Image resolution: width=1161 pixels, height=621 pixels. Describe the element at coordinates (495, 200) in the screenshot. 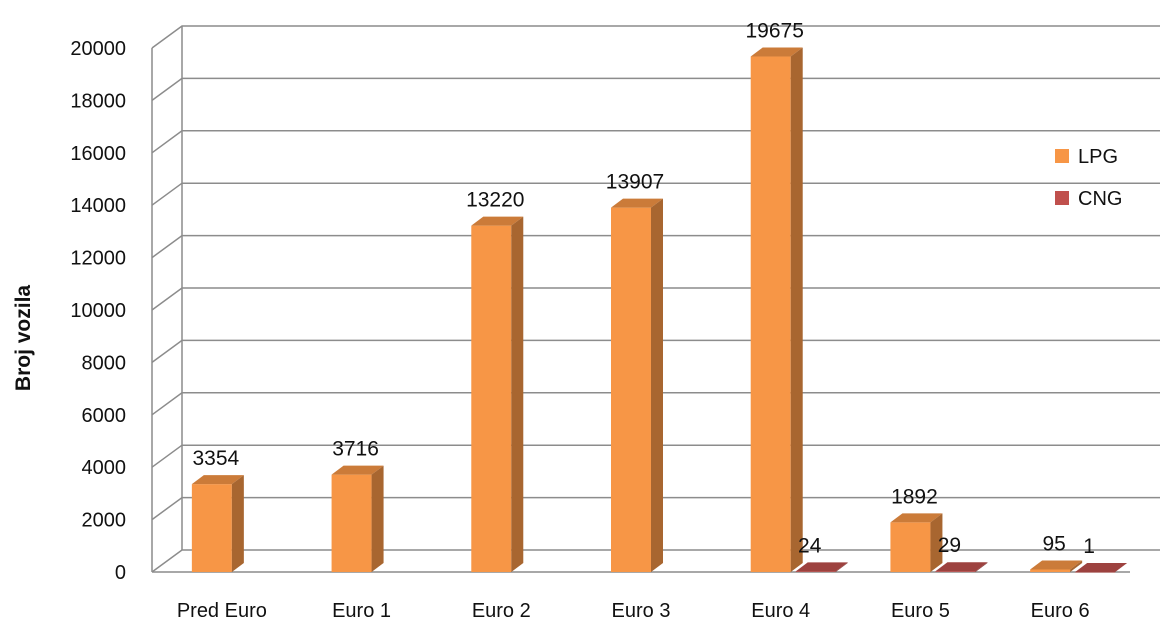

I see `data-label: 13220` at that location.